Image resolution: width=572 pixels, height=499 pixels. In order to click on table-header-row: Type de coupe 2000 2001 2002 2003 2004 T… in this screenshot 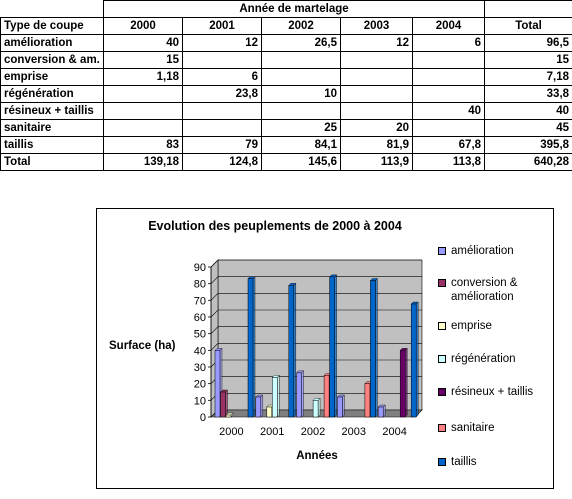, I will do `click(286, 26)`.